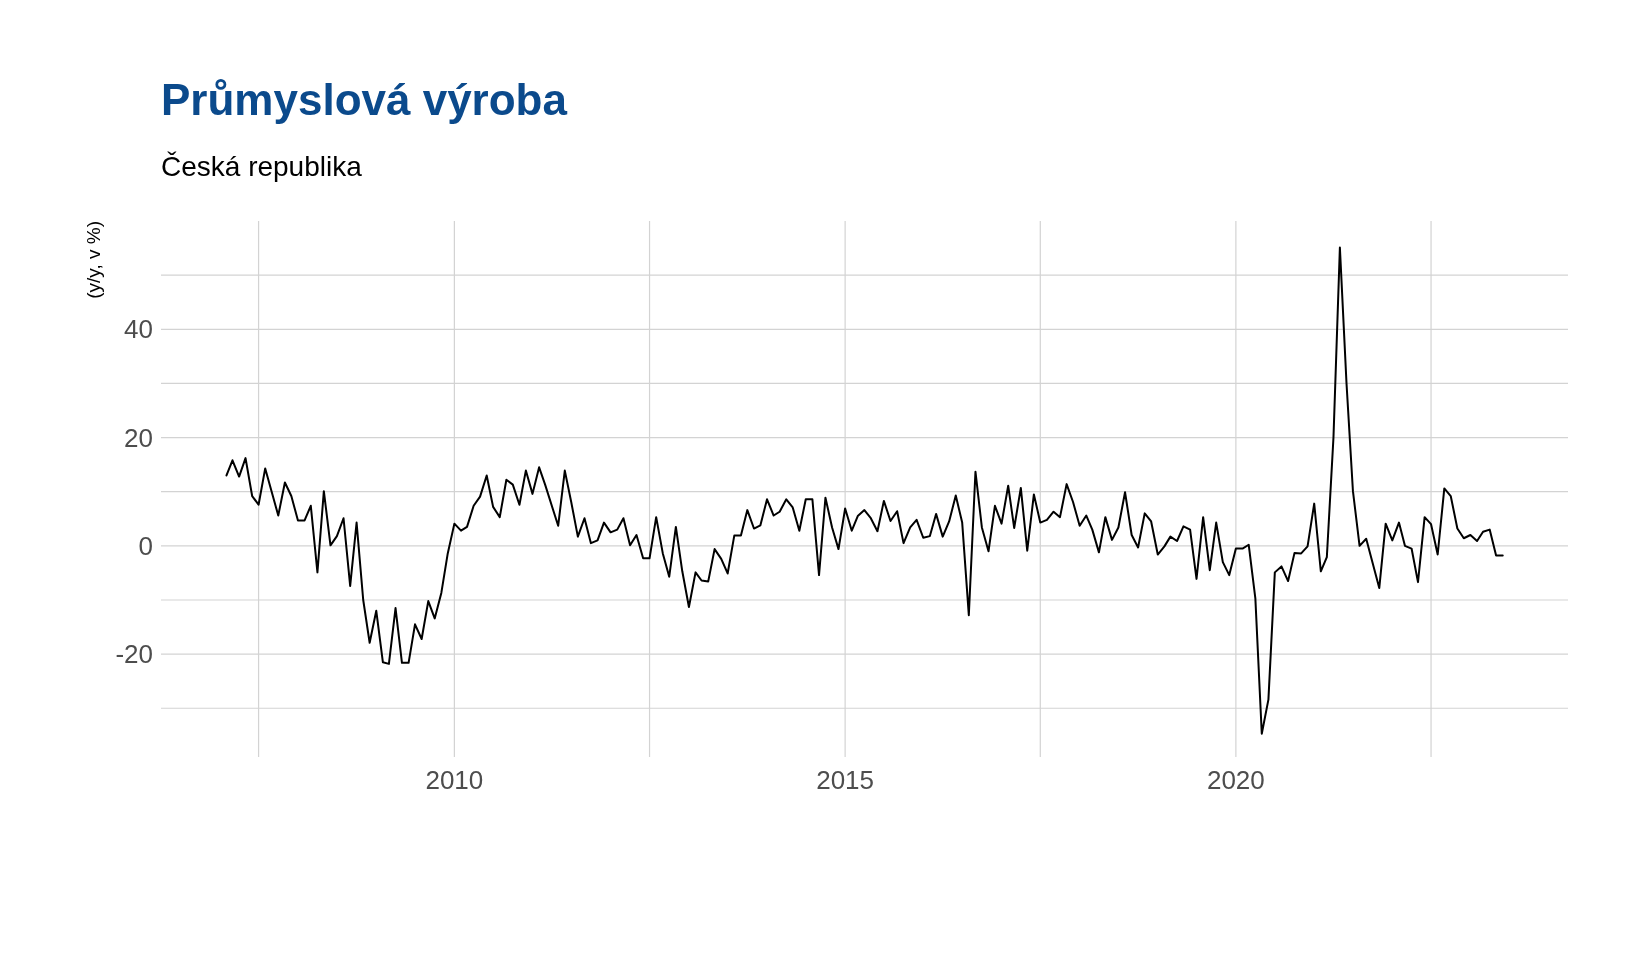 The height and width of the screenshot is (956, 1648). Describe the element at coordinates (93, 260) in the screenshot. I see `y-axis-title: (y/y, v %)` at that location.